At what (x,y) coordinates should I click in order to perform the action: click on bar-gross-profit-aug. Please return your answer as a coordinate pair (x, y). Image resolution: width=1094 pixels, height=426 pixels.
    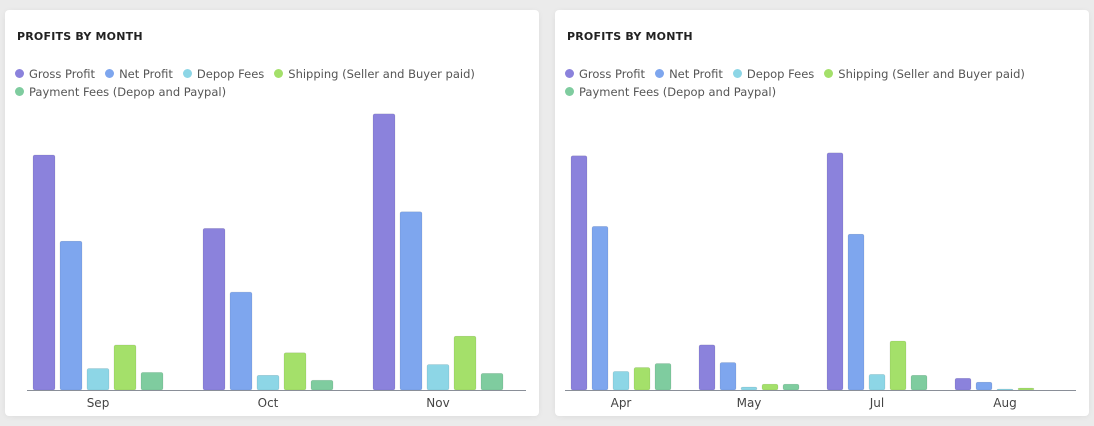
    Looking at the image, I should click on (963, 384).